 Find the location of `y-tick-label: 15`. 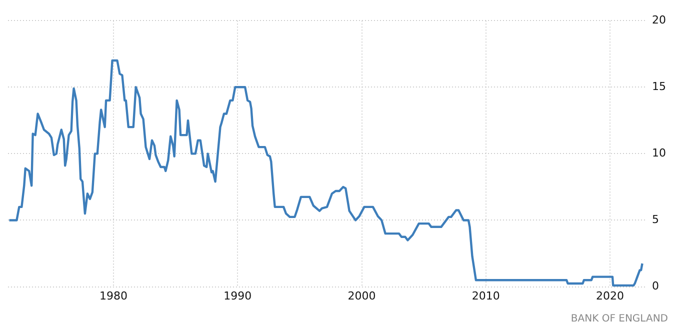

y-tick-label: 15 is located at coordinates (659, 87).